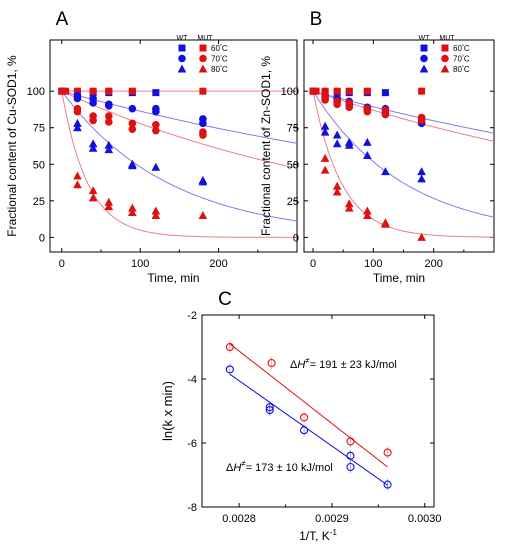  Describe the element at coordinates (461, 48) in the screenshot. I see `legend-label: 60°C` at that location.